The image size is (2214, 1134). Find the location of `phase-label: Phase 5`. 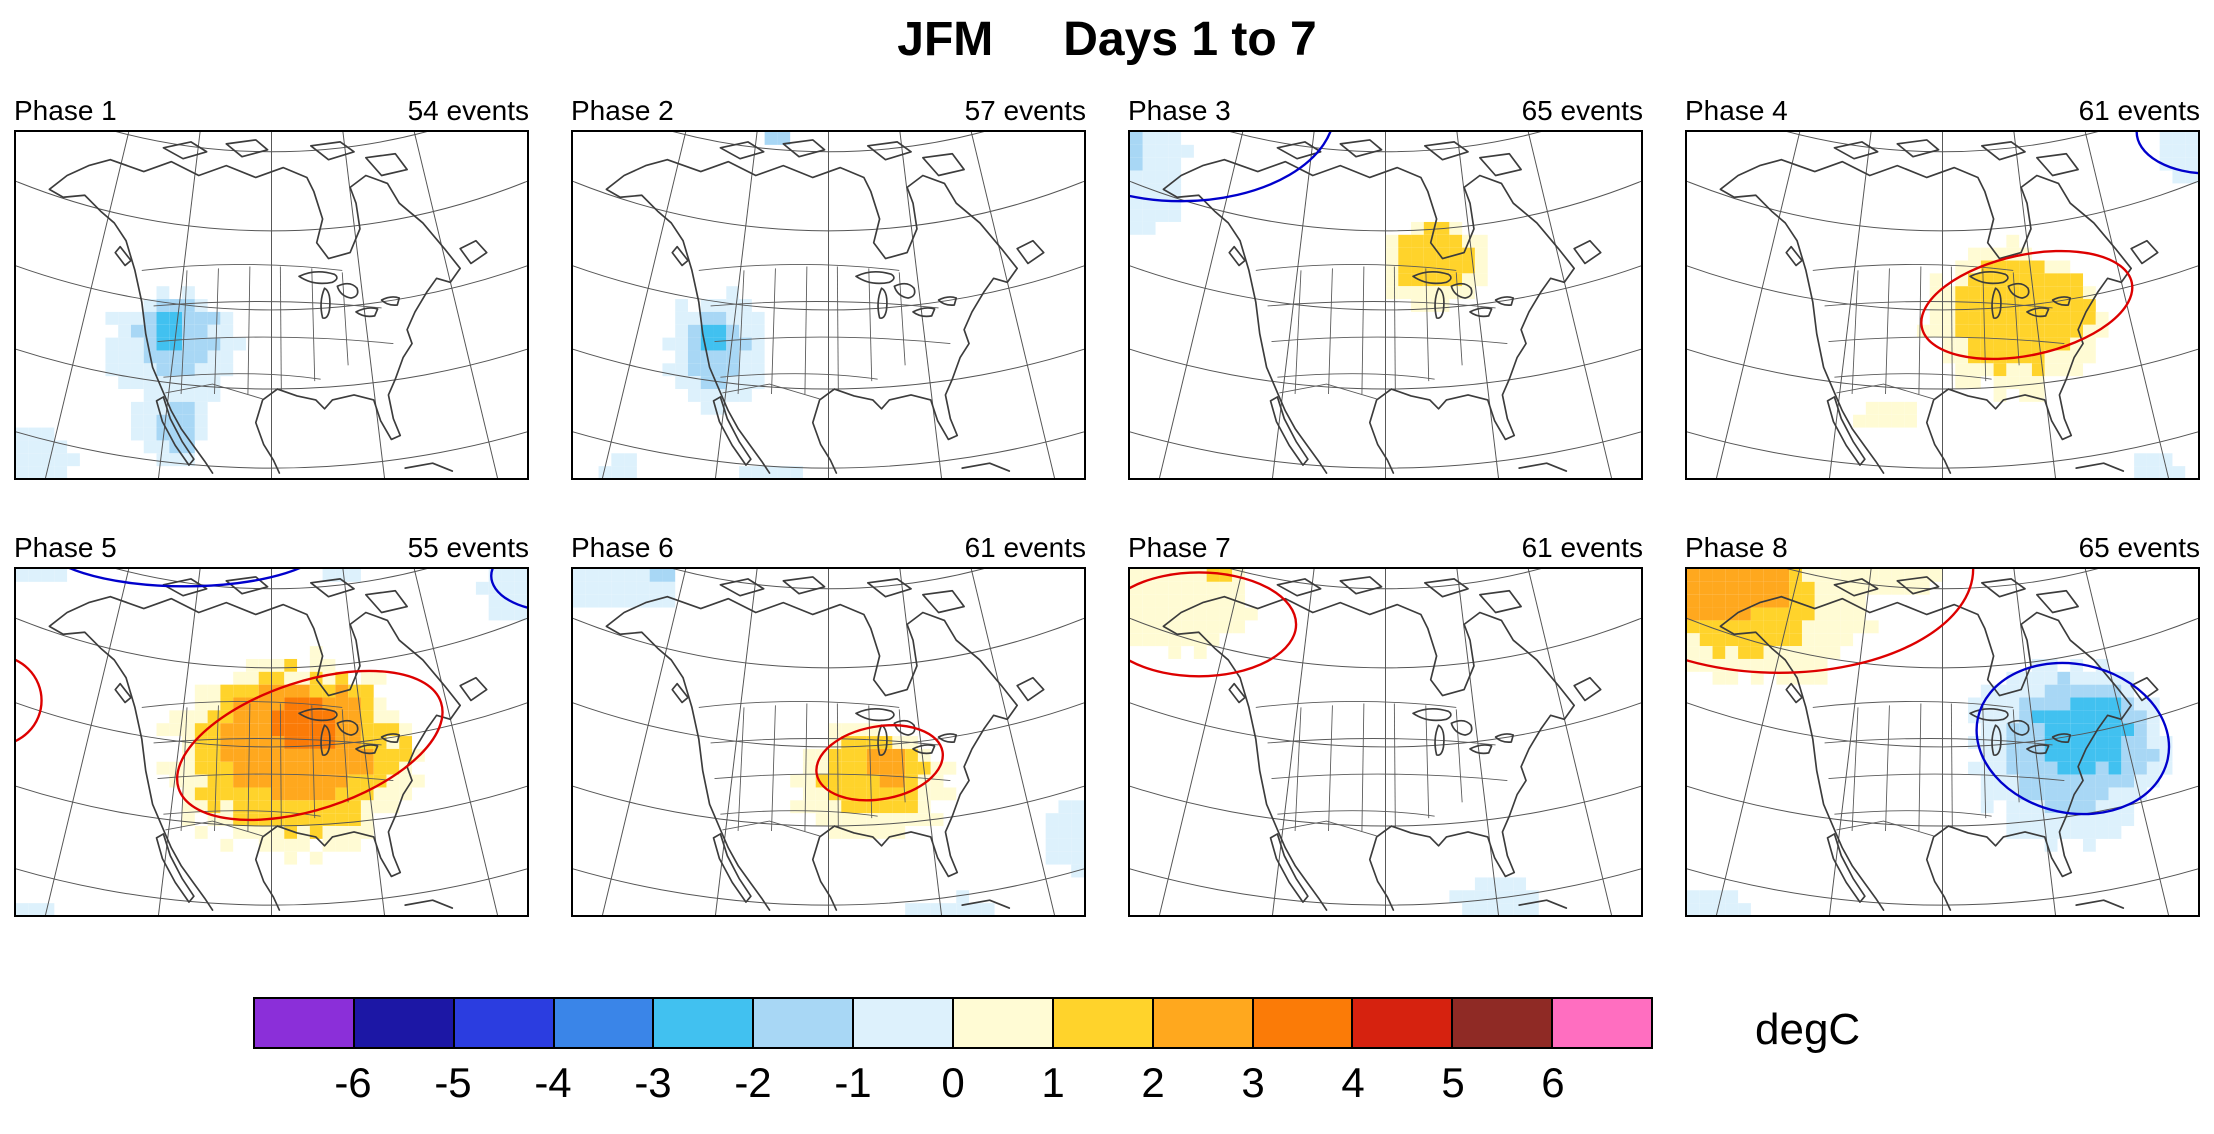

phase-label: Phase 5 is located at coordinates (65, 547).